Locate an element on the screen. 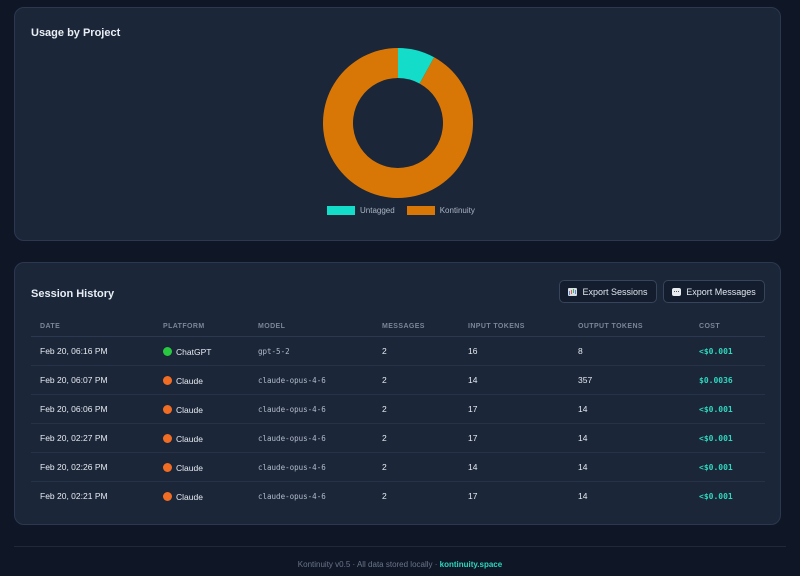  footer-divider is located at coordinates (400, 546).